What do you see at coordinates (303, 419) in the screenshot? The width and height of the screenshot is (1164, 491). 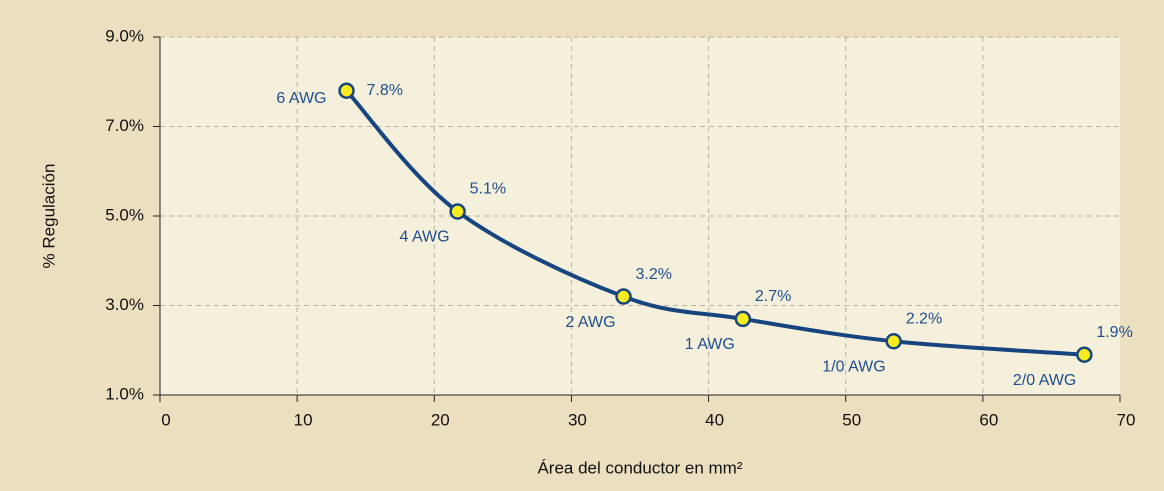 I see `x-tick-label: 10` at bounding box center [303, 419].